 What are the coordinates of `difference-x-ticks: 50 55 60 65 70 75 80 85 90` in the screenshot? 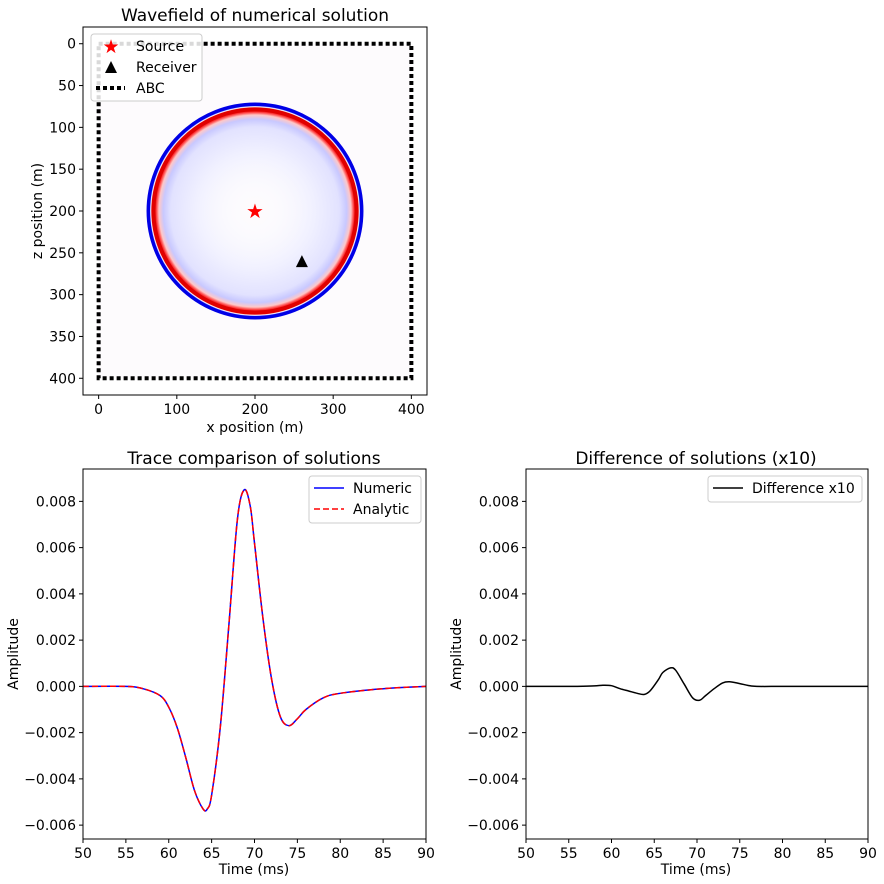 It's located at (697, 850).